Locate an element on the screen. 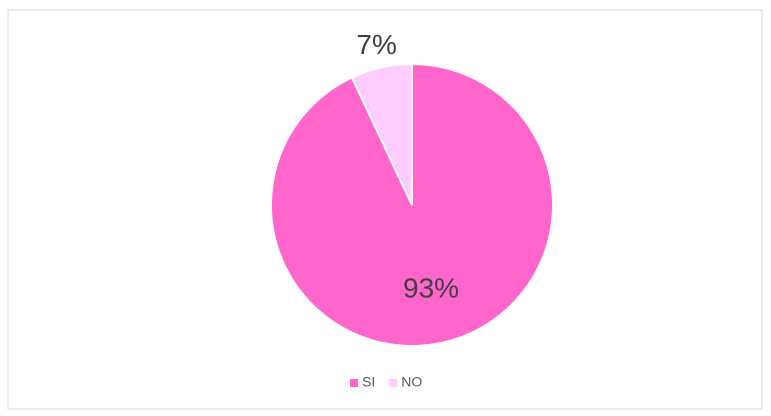 Image resolution: width=771 pixels, height=416 pixels. legend-label: SI is located at coordinates (368, 382).